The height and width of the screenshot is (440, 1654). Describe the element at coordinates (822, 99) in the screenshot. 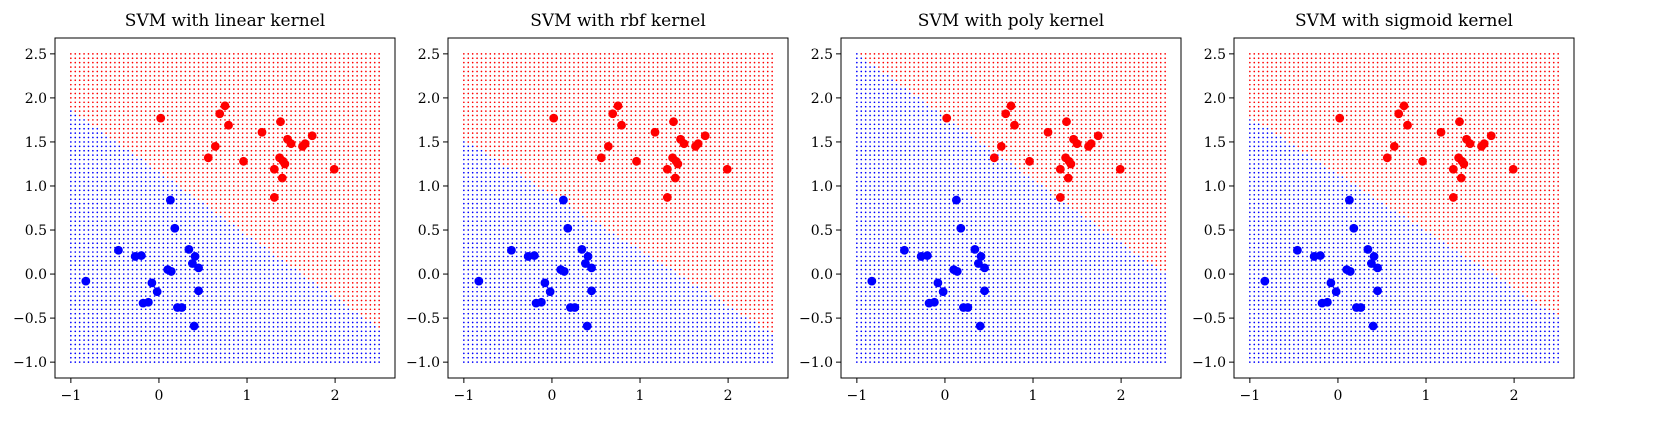

I see `y-tick-label: 2.0` at that location.